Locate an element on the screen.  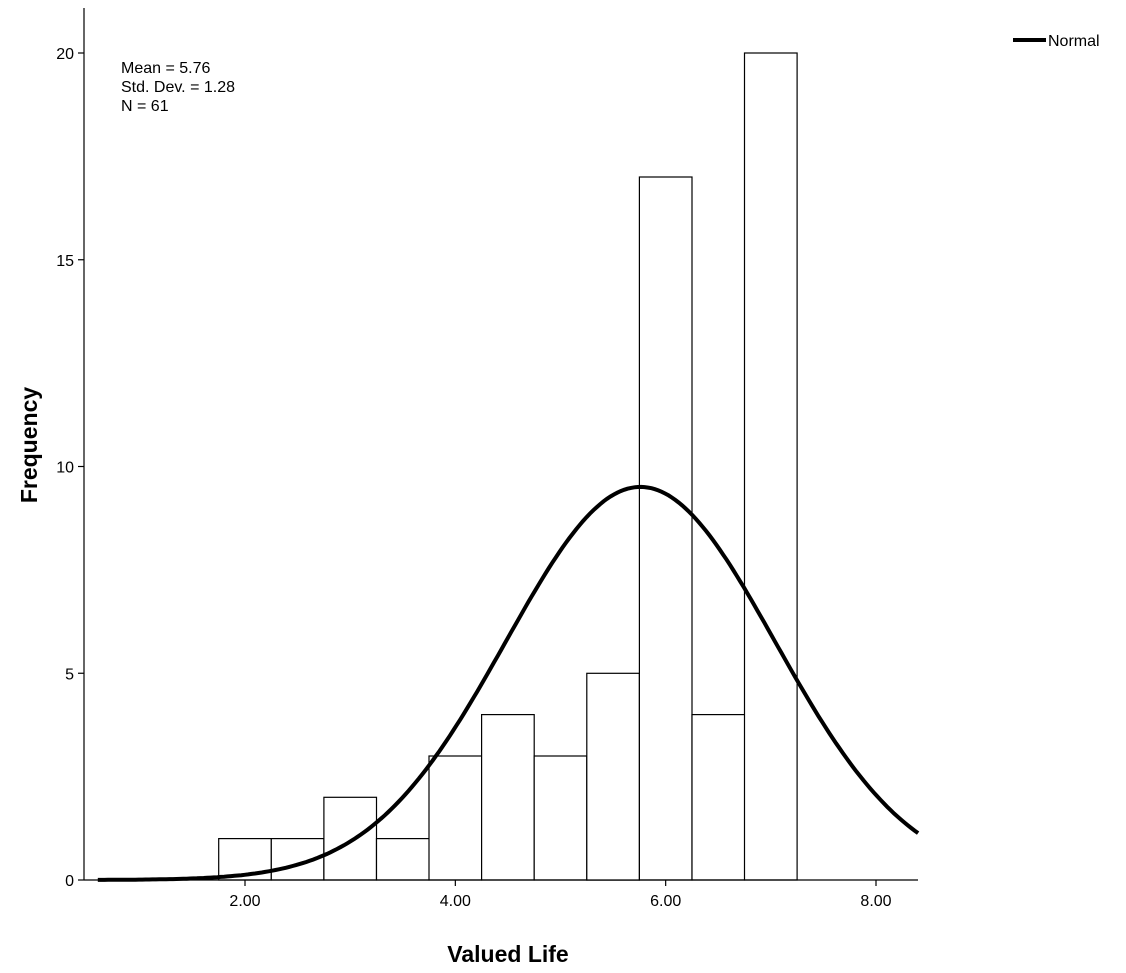
y-tick-label-3: 15 is located at coordinates (65, 261).